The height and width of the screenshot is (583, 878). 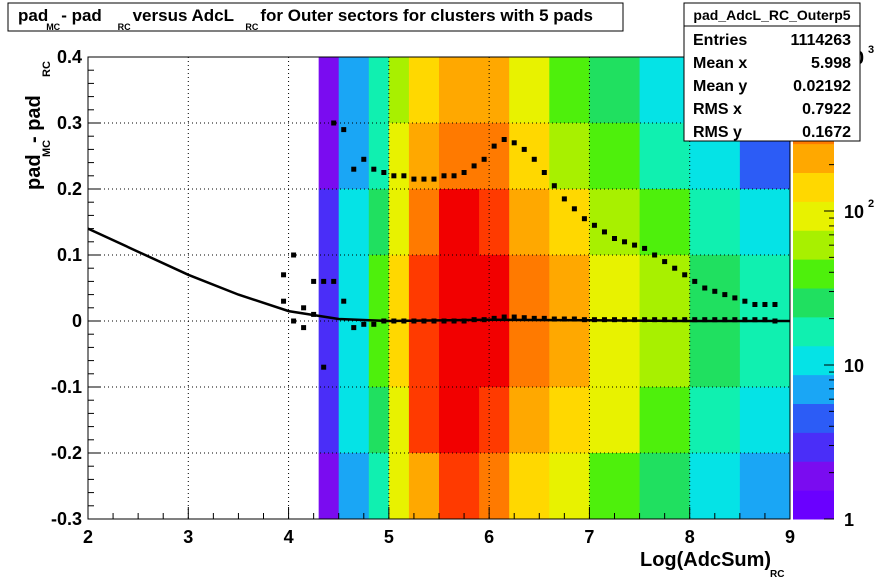 I want to click on stats-value-2: 0.02192, so click(x=822, y=86).